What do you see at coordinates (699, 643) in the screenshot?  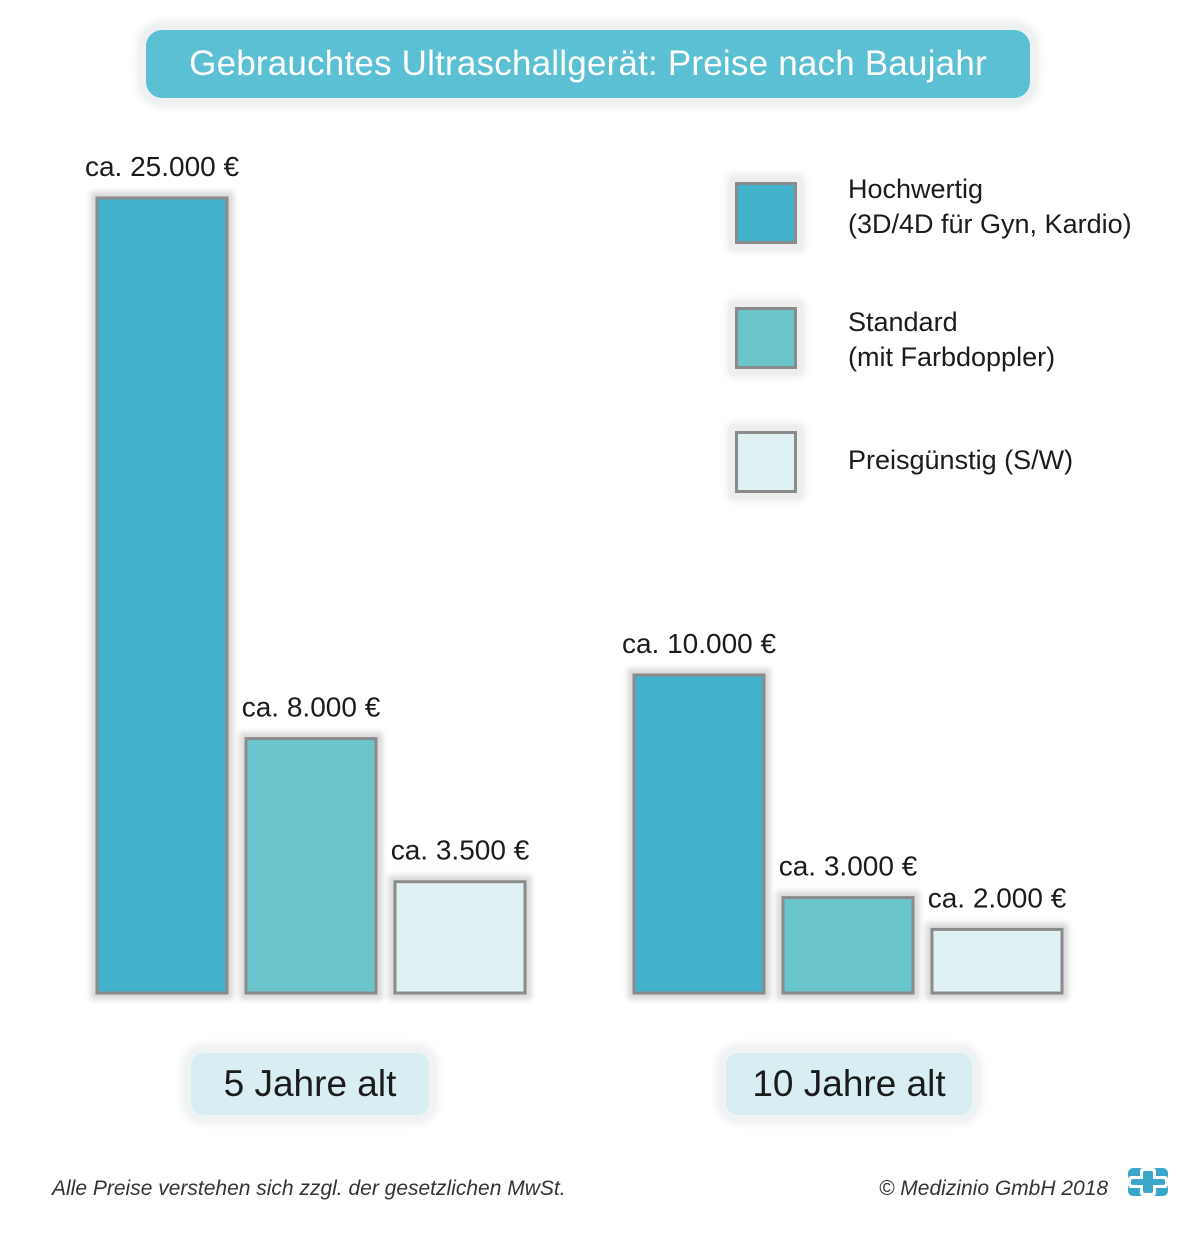 I see `bar-value-label-10-jahre-hochwertig: ca. 10.000 €` at bounding box center [699, 643].